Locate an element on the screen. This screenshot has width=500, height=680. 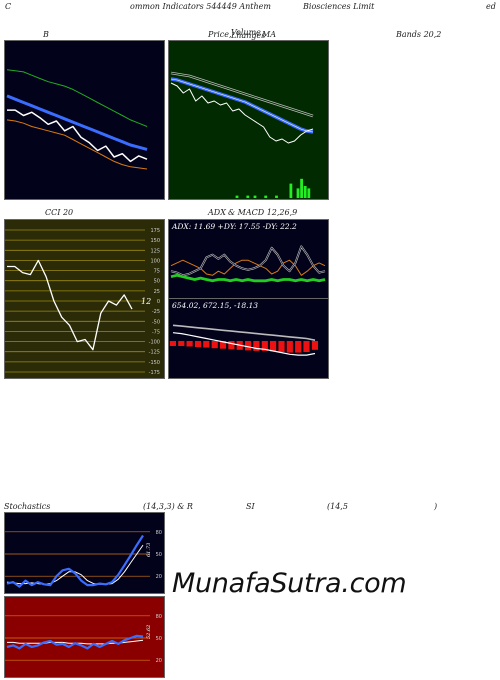
bollinger-chart is located at coordinates (84, 120).